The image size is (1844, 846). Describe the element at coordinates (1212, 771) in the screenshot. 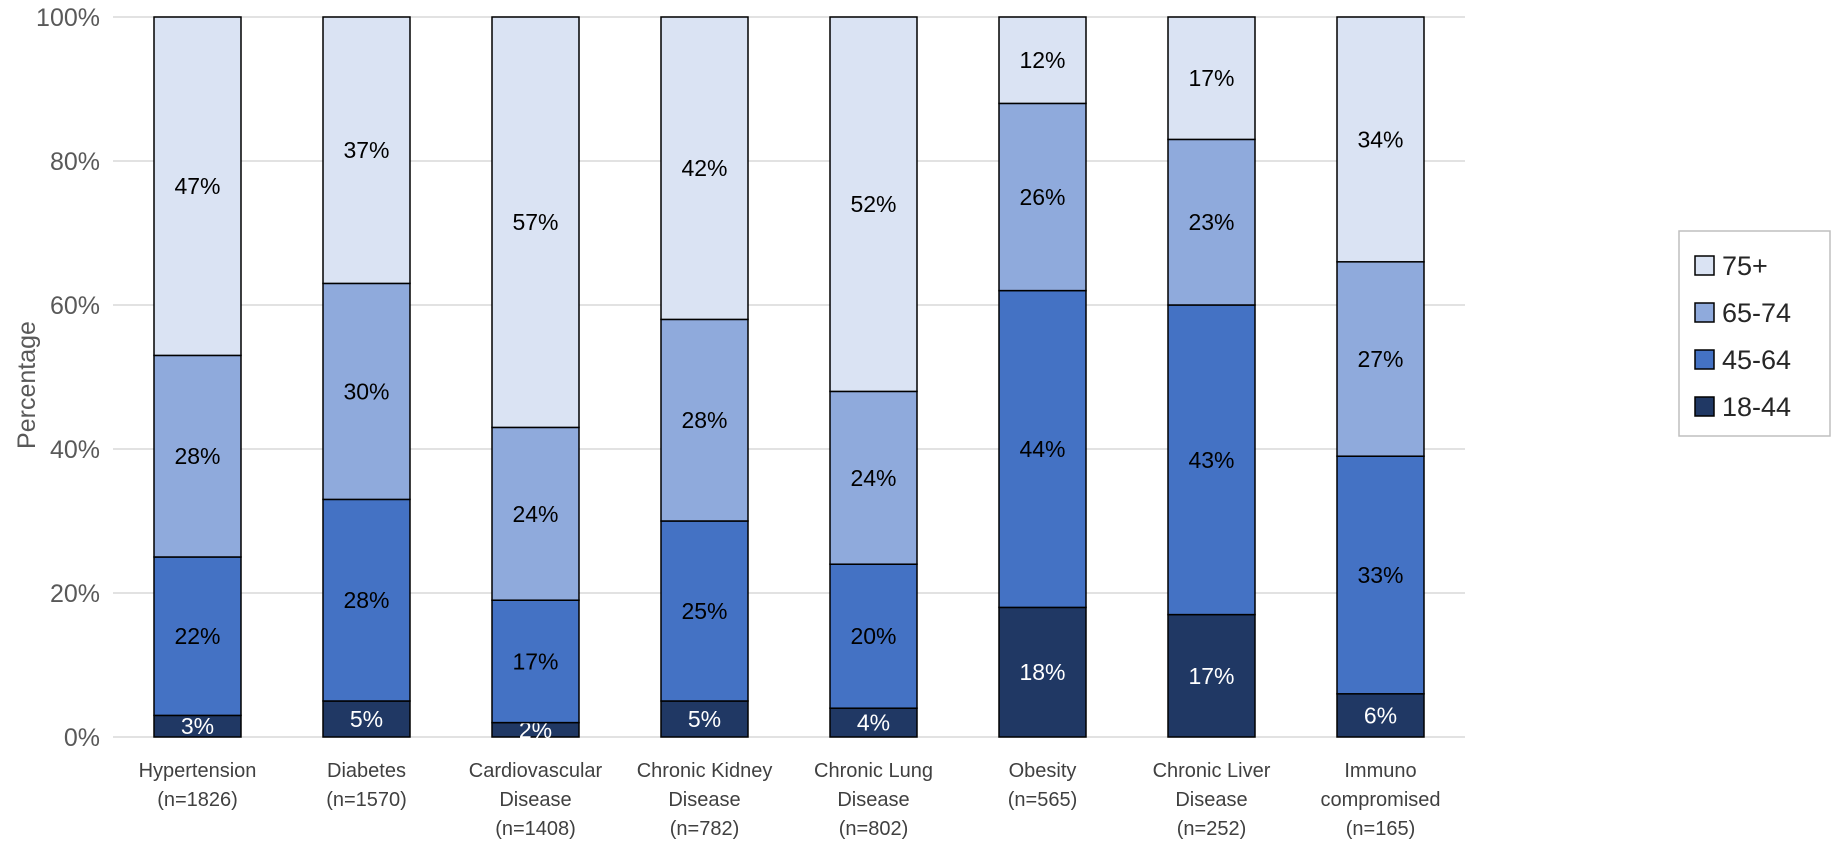

I see `x-tick-label: Chronic Liver` at that location.